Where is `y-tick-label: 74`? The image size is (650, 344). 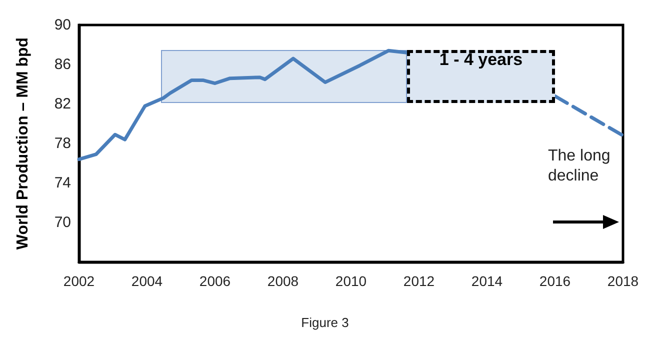
y-tick-label: 74 is located at coordinates (62, 183).